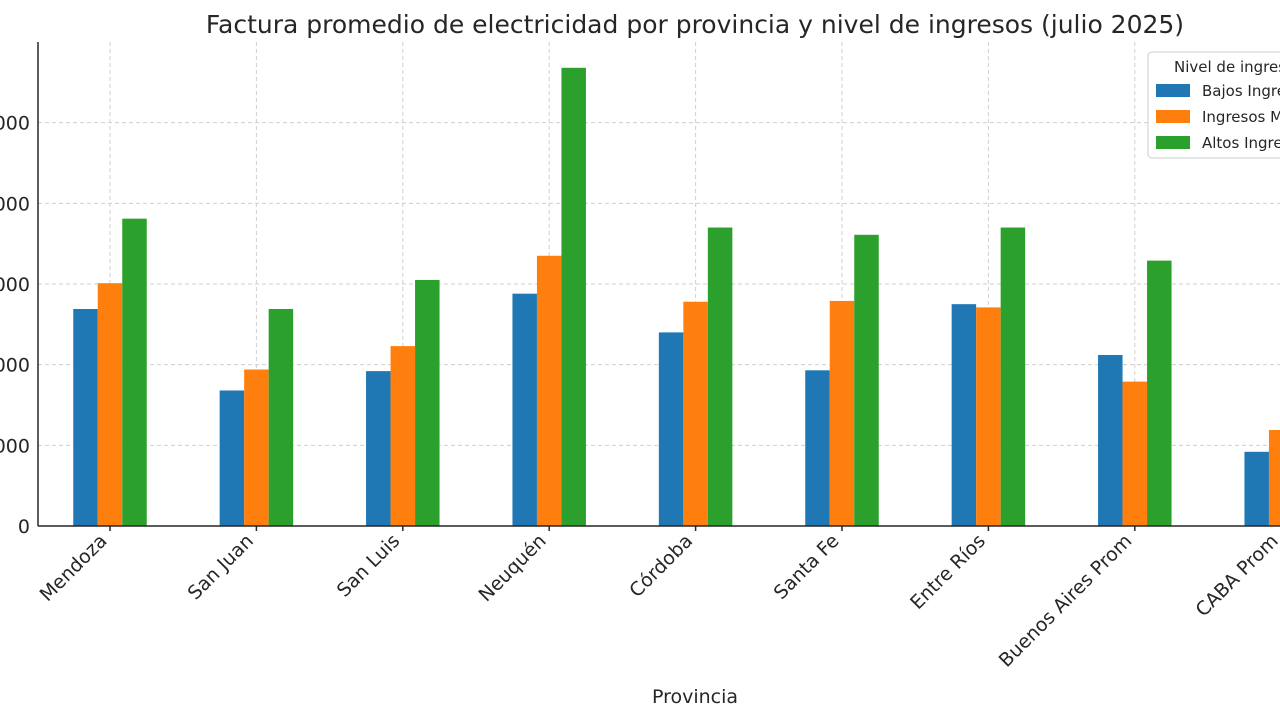 Image resolution: width=1280 pixels, height=720 pixels. Describe the element at coordinates (948, 572) in the screenshot. I see `x-tick-label: Entre Ríos` at that location.